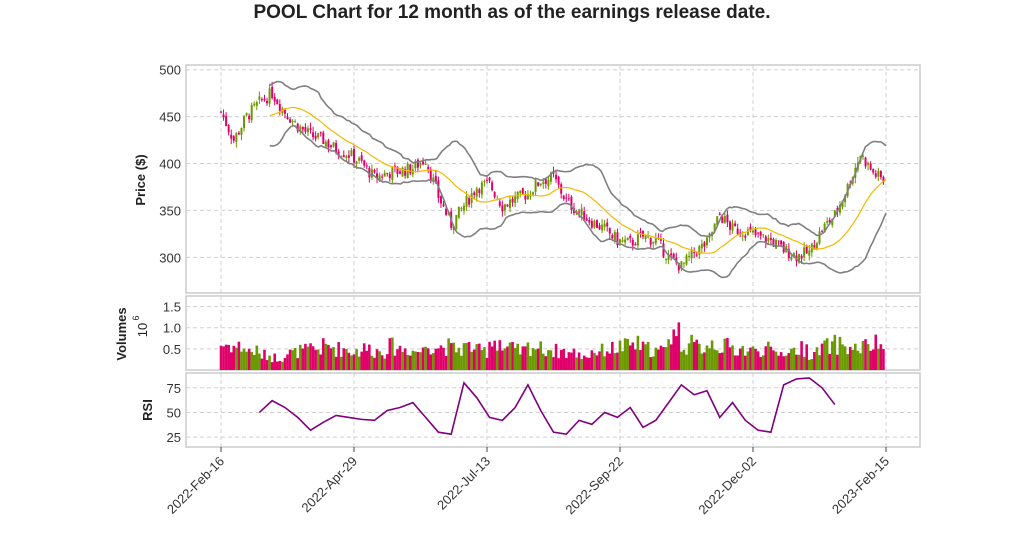  What do you see at coordinates (147, 410) in the screenshot?
I see `y-axis-label: RSI` at bounding box center [147, 410].